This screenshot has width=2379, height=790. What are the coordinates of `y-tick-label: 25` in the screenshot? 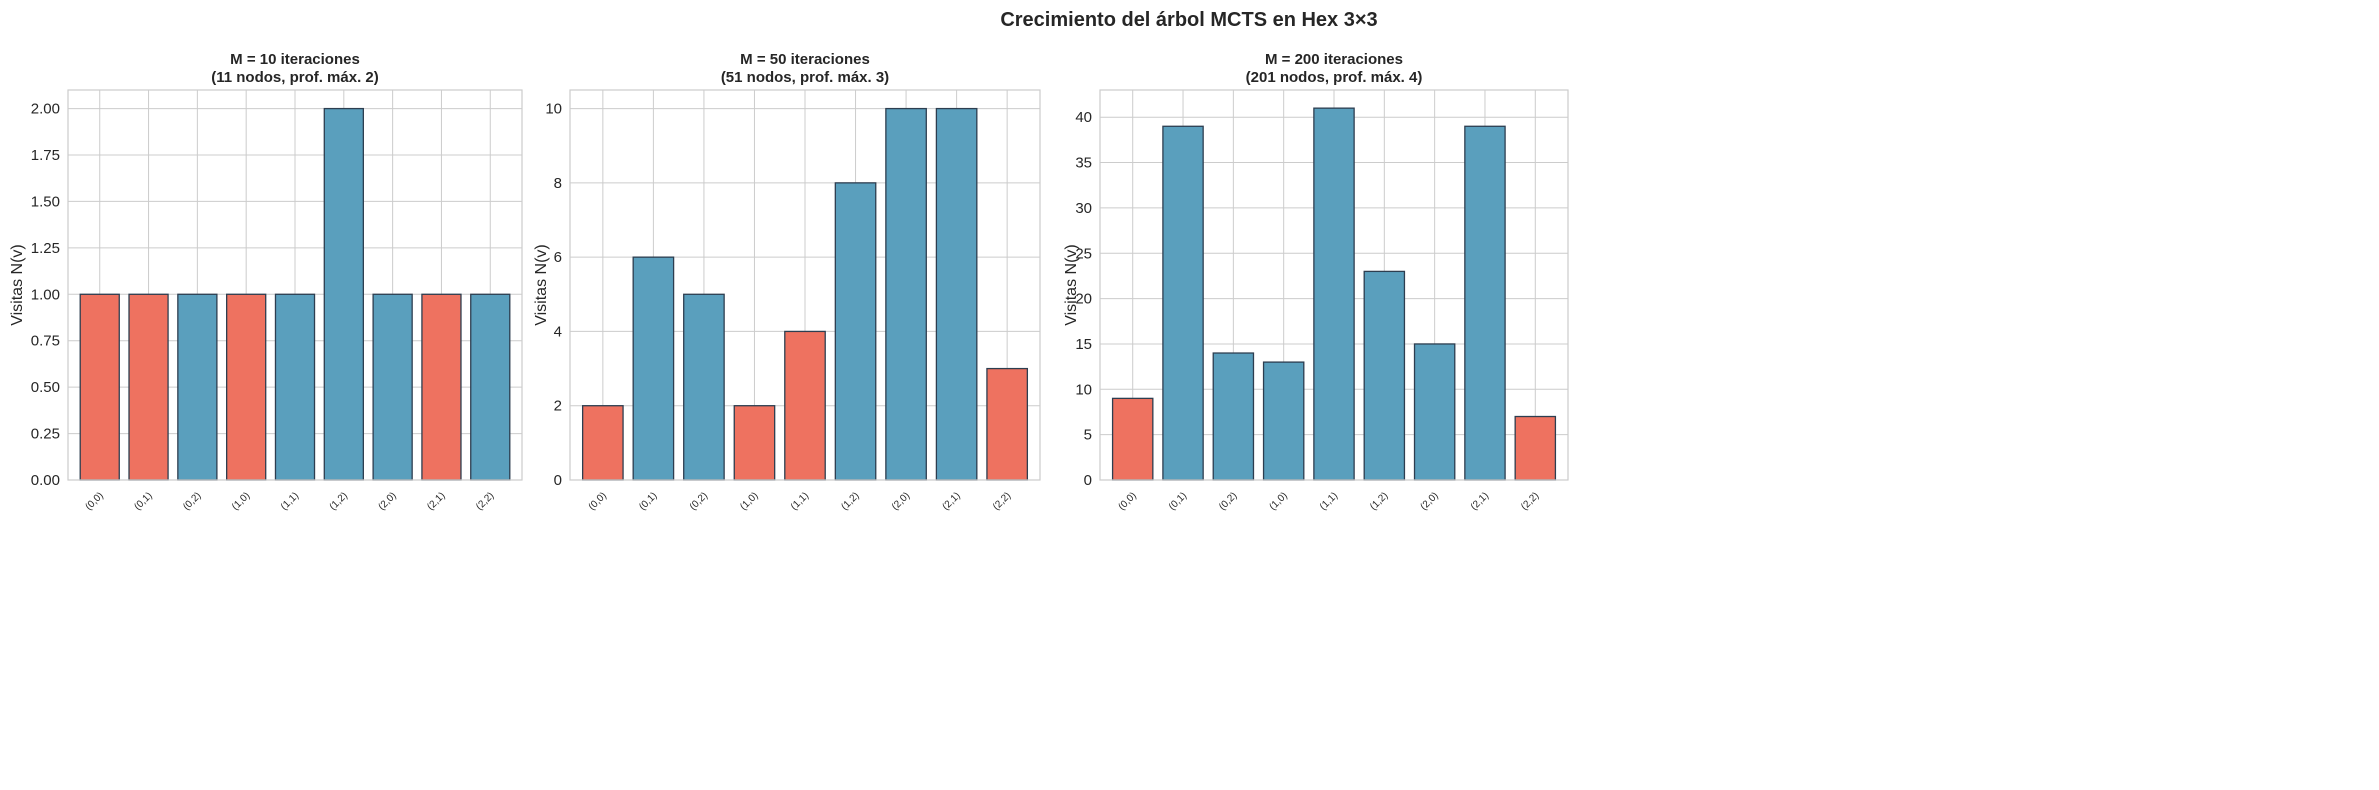 It's located at (1083, 253).